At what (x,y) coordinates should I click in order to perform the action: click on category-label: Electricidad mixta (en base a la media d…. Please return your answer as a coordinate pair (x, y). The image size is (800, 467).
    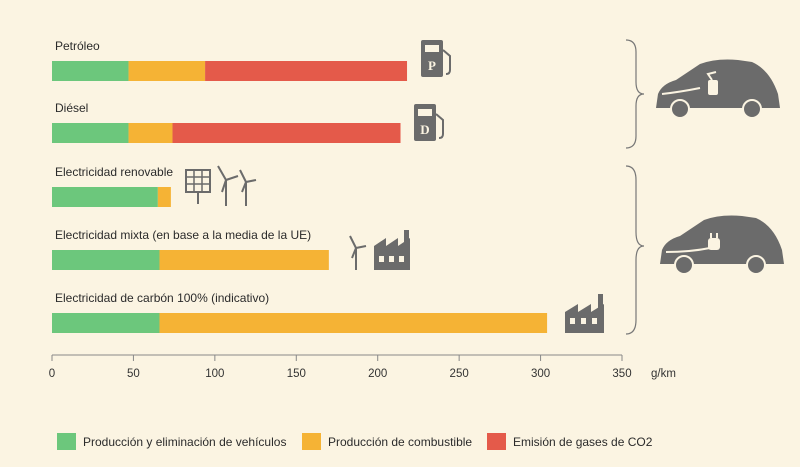
    Looking at the image, I should click on (183, 235).